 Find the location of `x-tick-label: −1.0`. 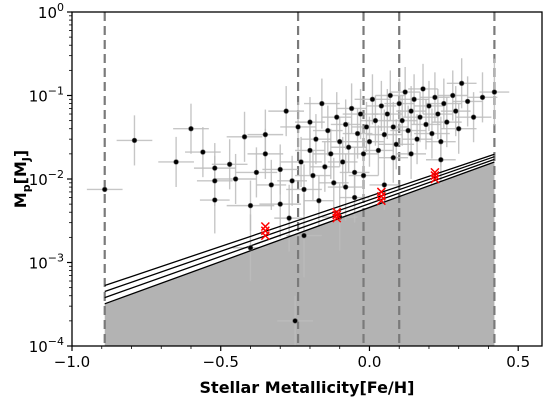

x-tick-label: −1.0 is located at coordinates (72, 362).